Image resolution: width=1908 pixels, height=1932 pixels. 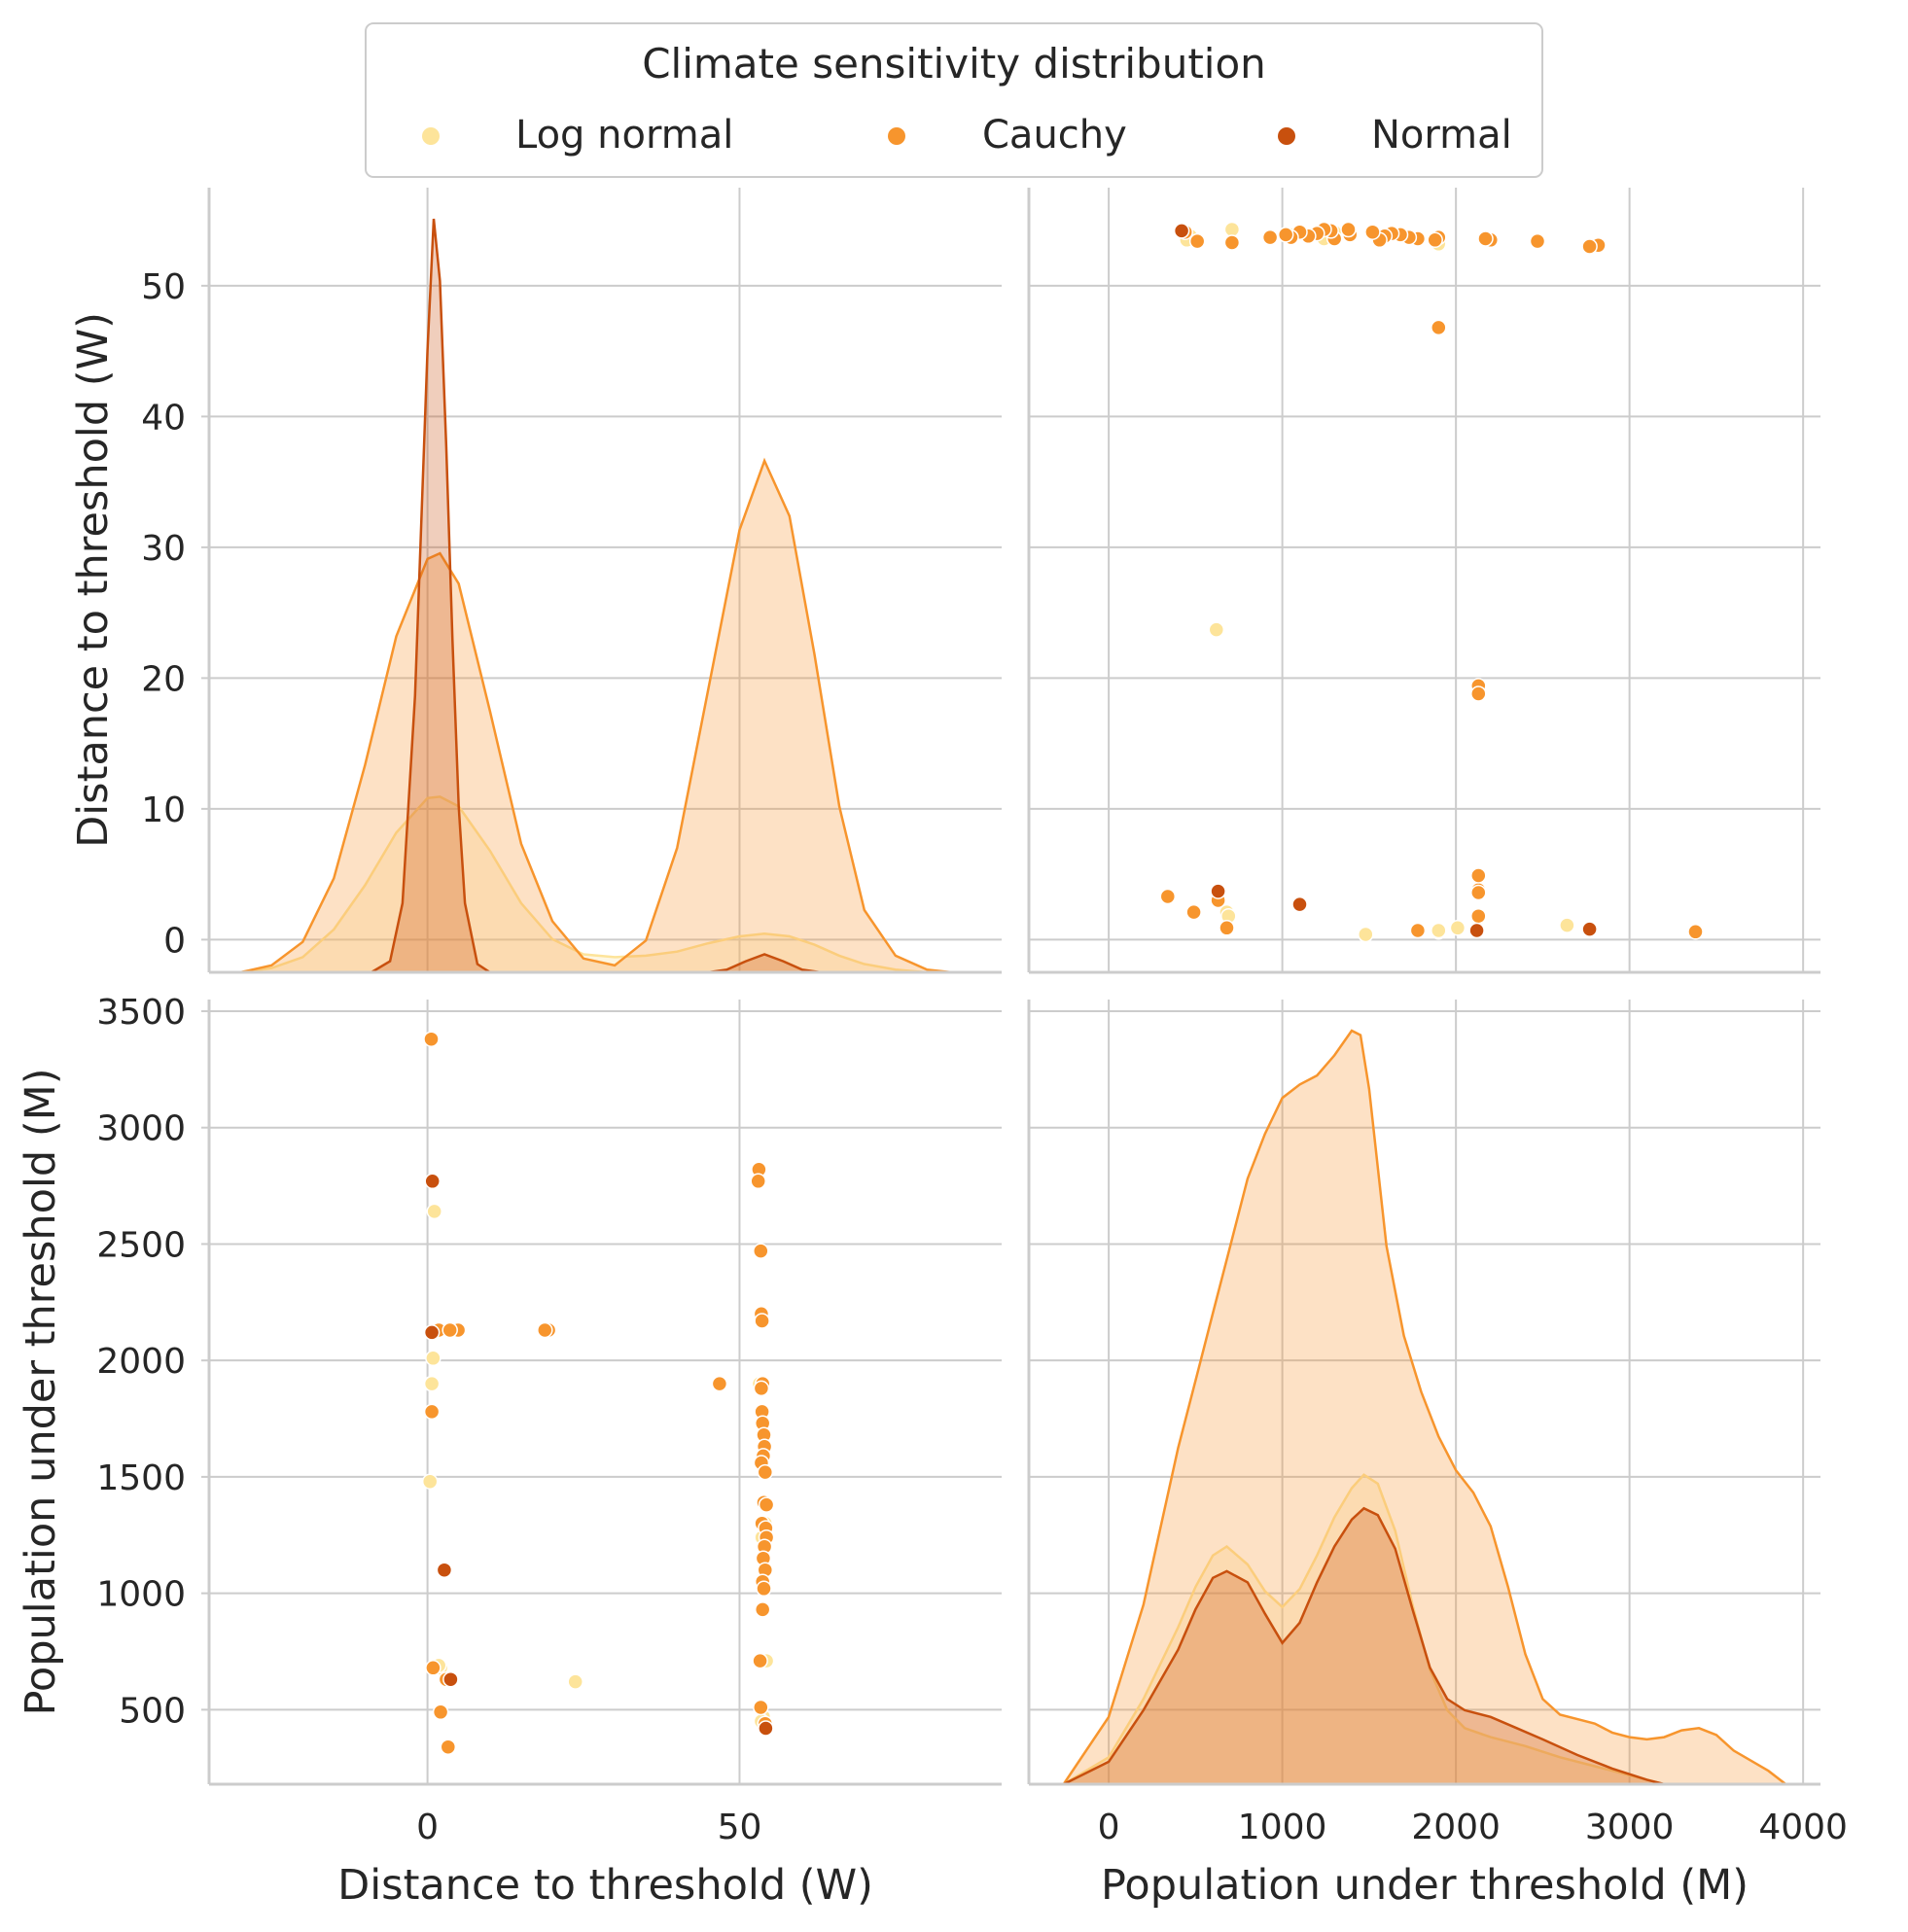 What do you see at coordinates (41, 1392) in the screenshot?
I see `y-axis-label-1: Population under threshold (M)` at bounding box center [41, 1392].